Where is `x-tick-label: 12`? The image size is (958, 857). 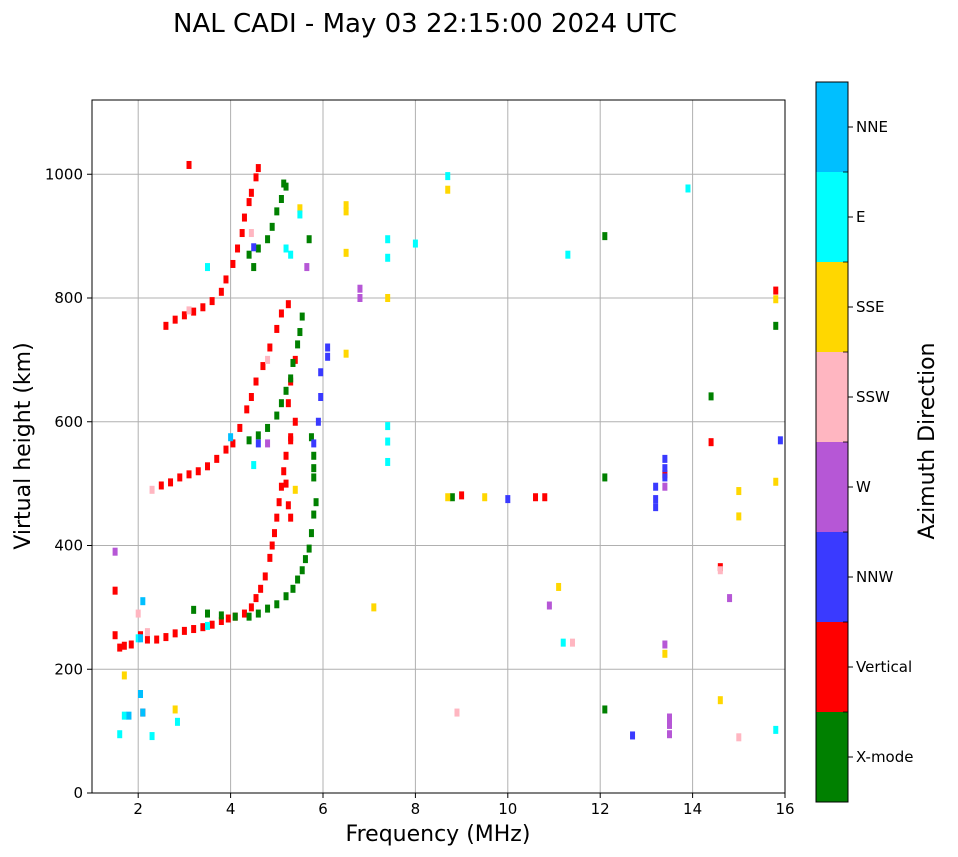
x-tick-label: 12 is located at coordinates (600, 809).